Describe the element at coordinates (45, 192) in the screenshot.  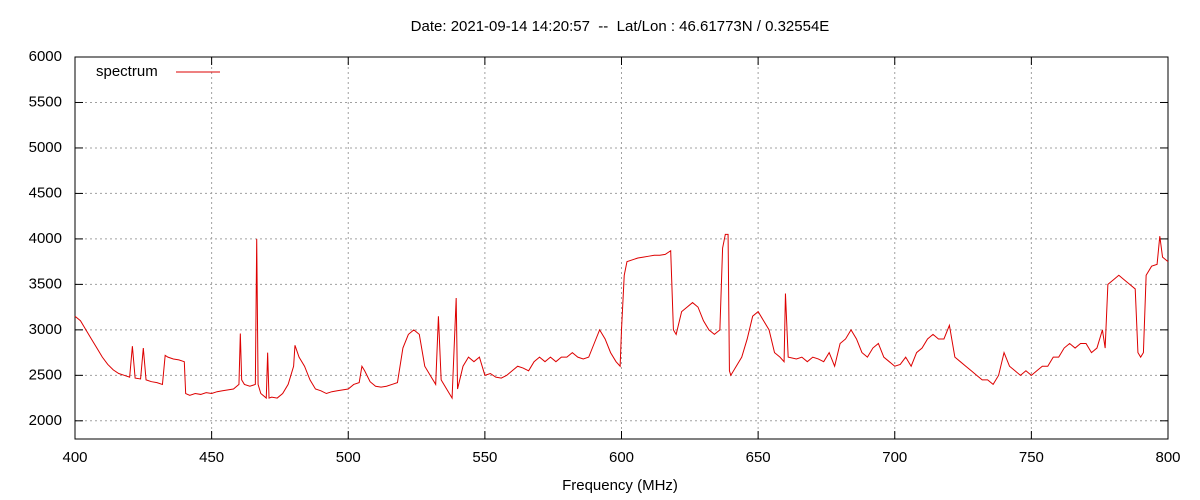
I see `y-tick-label: 4500` at that location.